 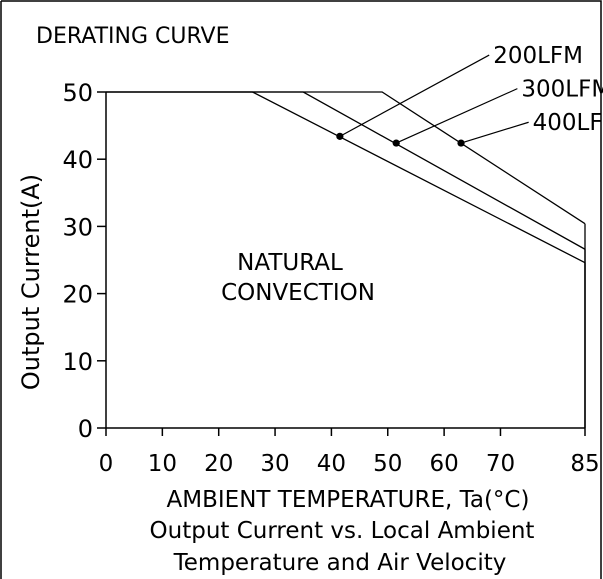 I want to click on y-tick-label: 30, so click(x=77, y=227).